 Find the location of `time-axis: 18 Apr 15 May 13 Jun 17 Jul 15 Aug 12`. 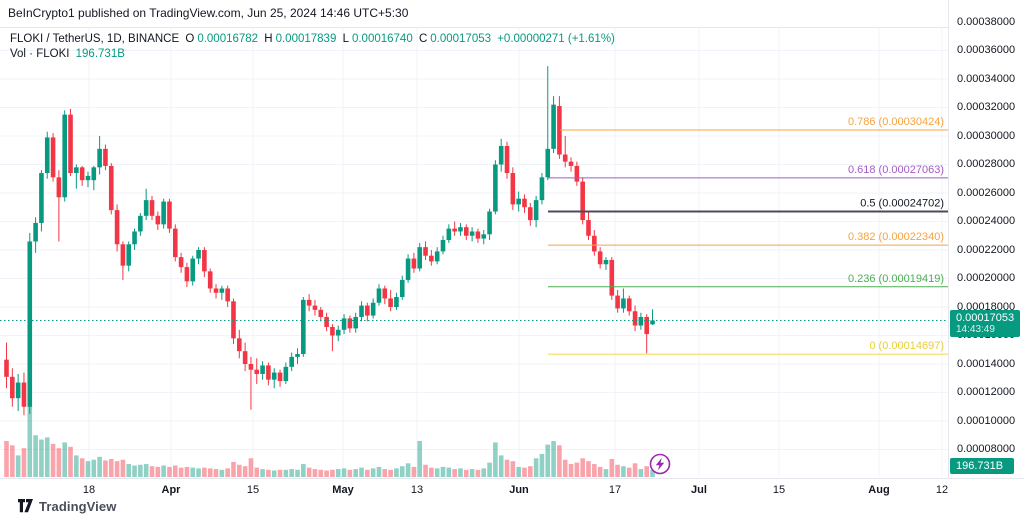

time-axis: 18 Apr 15 May 13 Jun 17 Jul 15 Aug 12 is located at coordinates (512, 489).